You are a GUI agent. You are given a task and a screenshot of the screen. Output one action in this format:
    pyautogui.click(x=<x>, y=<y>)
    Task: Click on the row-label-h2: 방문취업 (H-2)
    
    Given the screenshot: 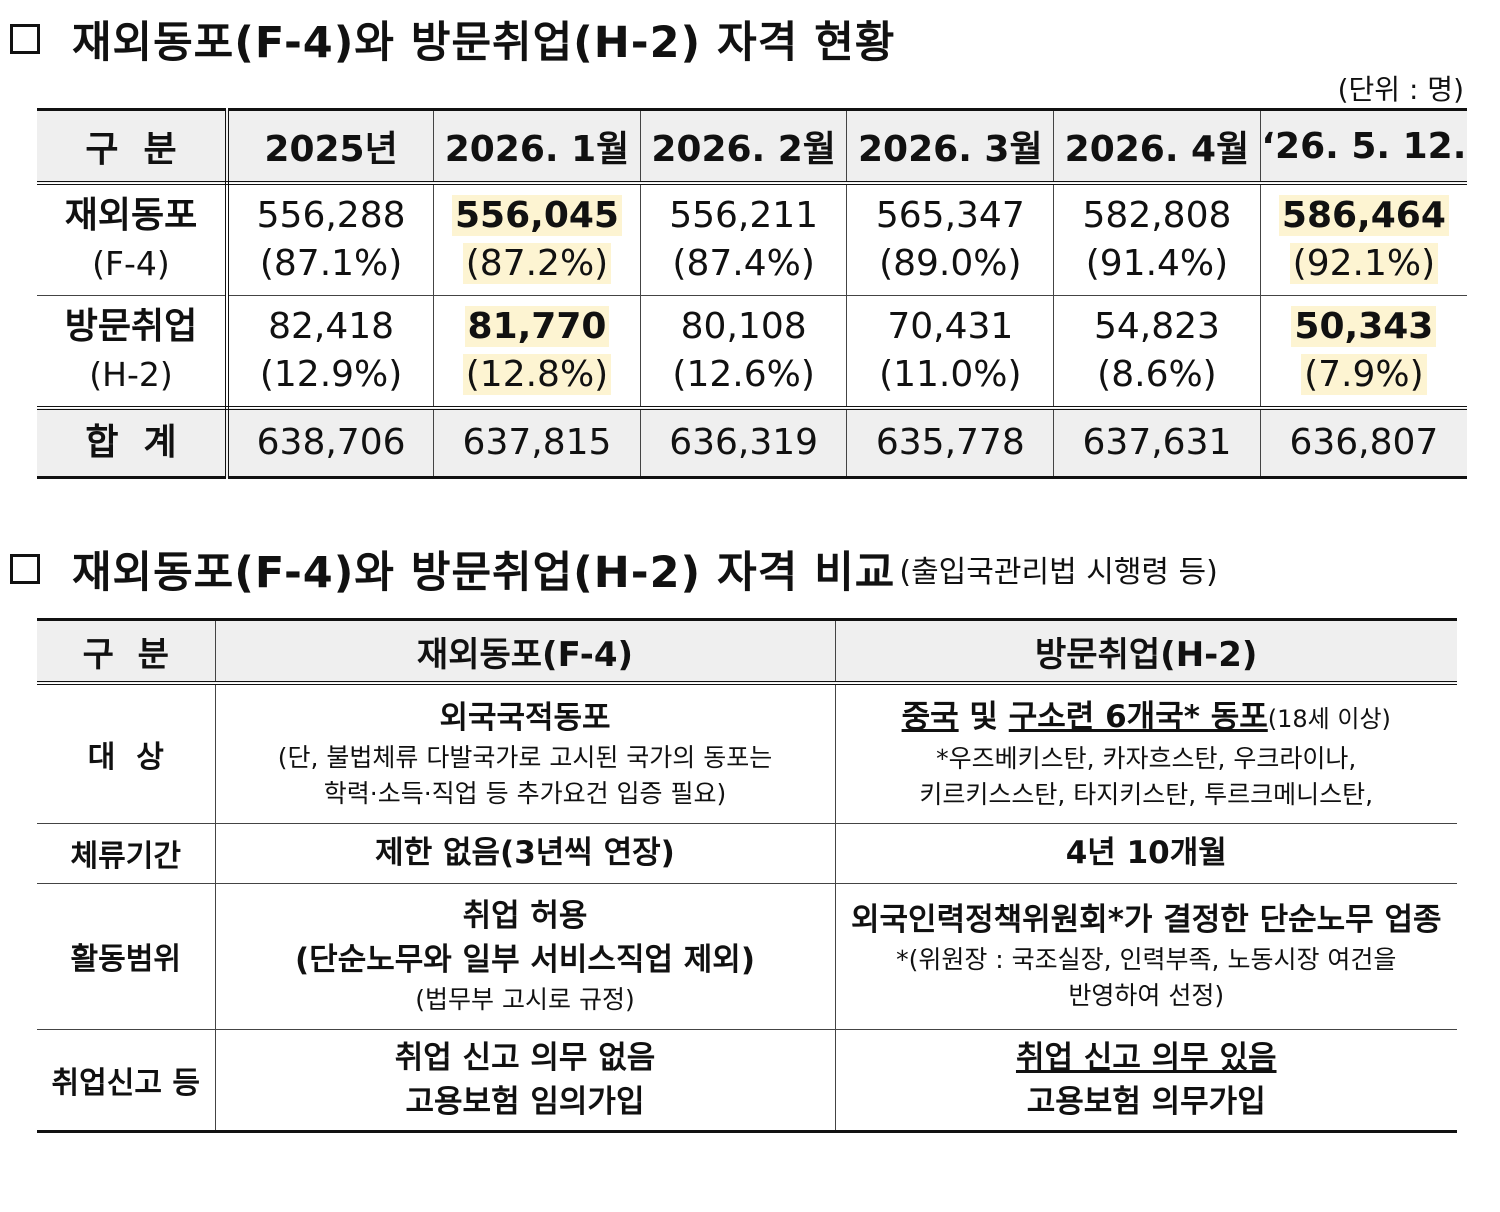 What is the action you would take?
    pyautogui.click(x=133, y=352)
    